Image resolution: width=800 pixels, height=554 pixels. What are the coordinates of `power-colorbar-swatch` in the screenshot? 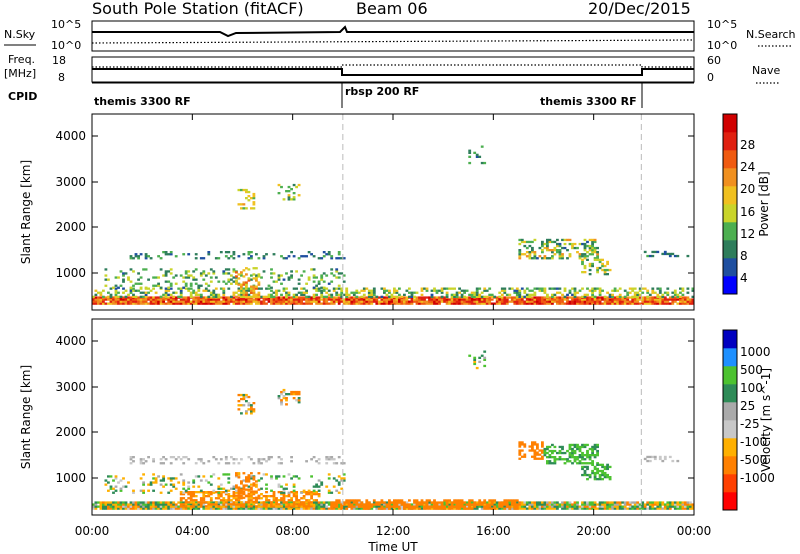 It's located at (730, 123).